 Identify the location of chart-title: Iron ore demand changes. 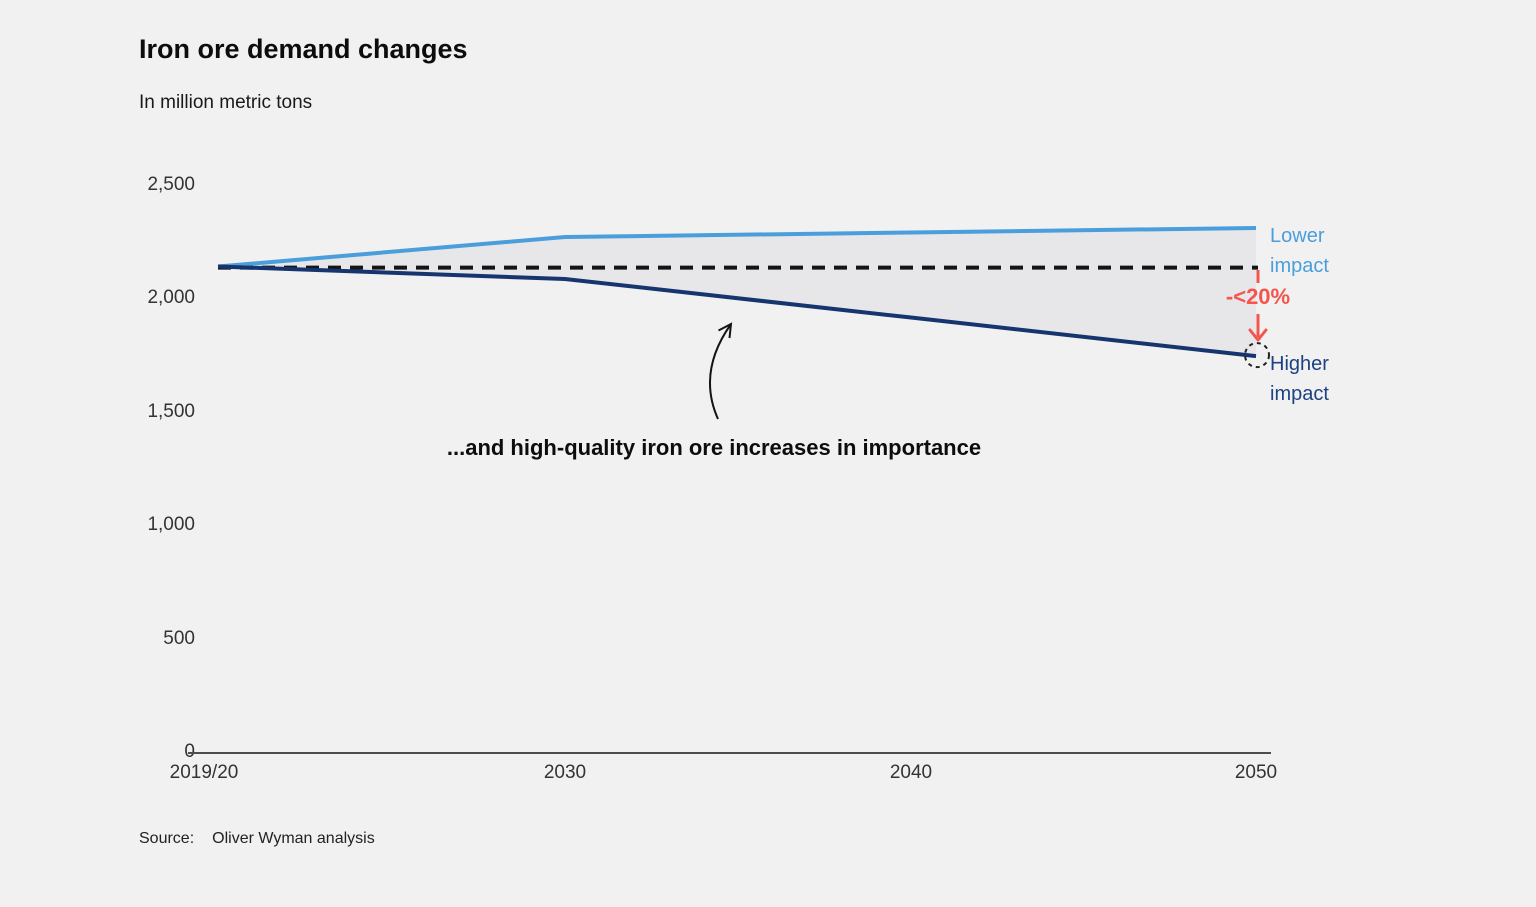
(303, 49).